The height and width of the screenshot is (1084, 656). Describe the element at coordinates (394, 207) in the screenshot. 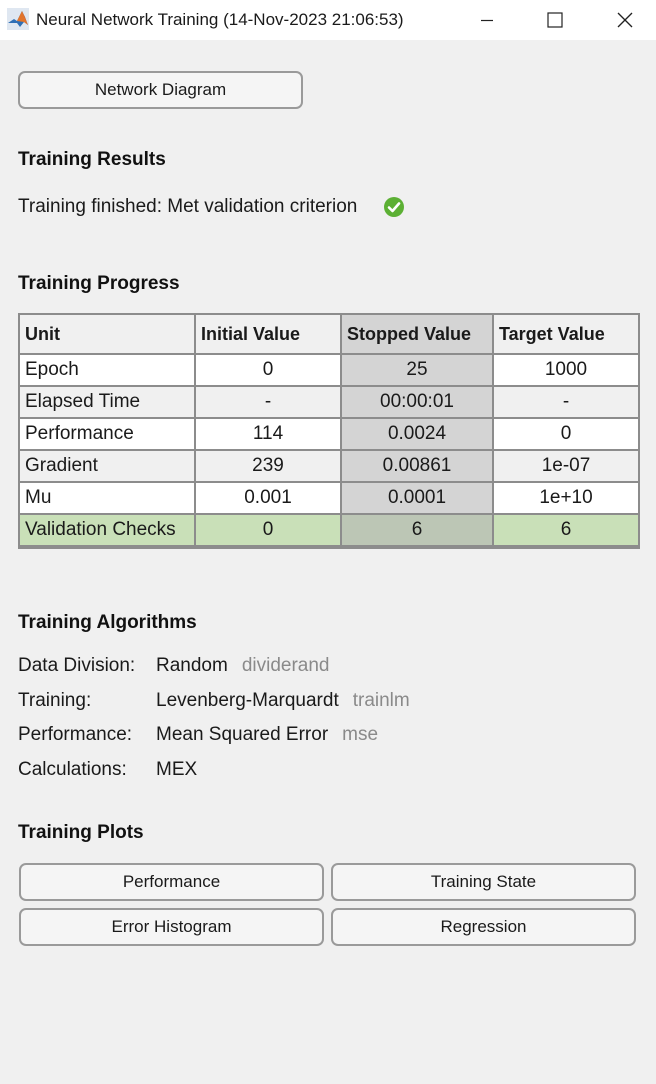

I see `check-circle-icon` at that location.